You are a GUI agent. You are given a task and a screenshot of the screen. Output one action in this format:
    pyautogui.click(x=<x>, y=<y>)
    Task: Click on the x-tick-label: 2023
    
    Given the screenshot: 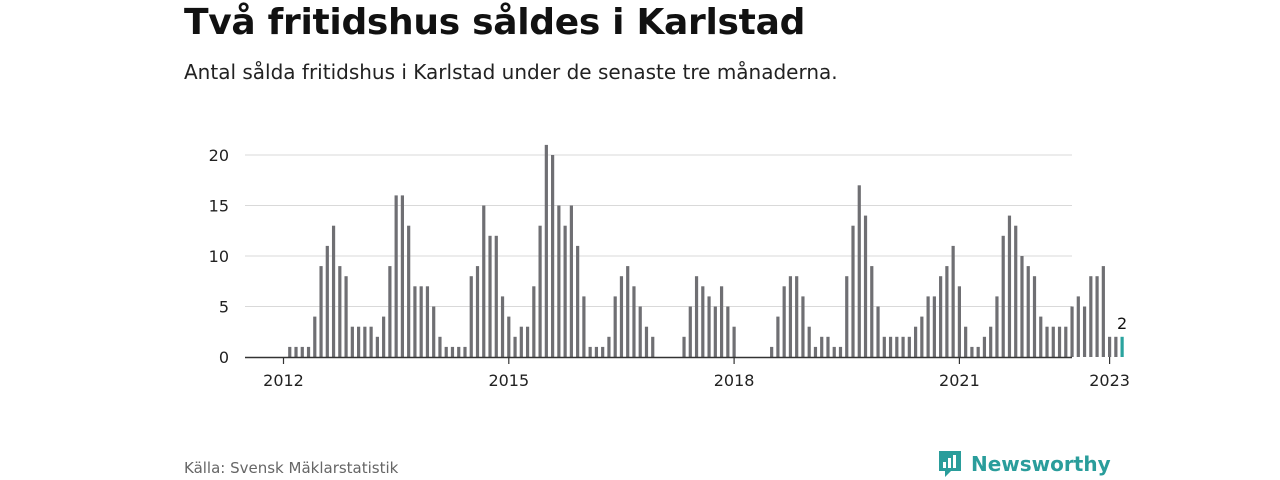 What is the action you would take?
    pyautogui.click(x=1109, y=380)
    